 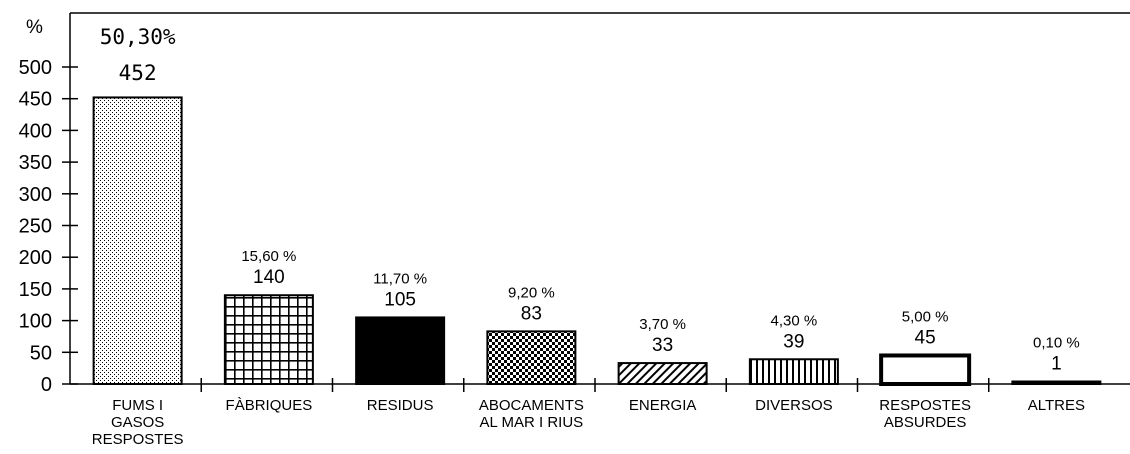 I want to click on bar-percent-label: 3,70 %, so click(x=662, y=324).